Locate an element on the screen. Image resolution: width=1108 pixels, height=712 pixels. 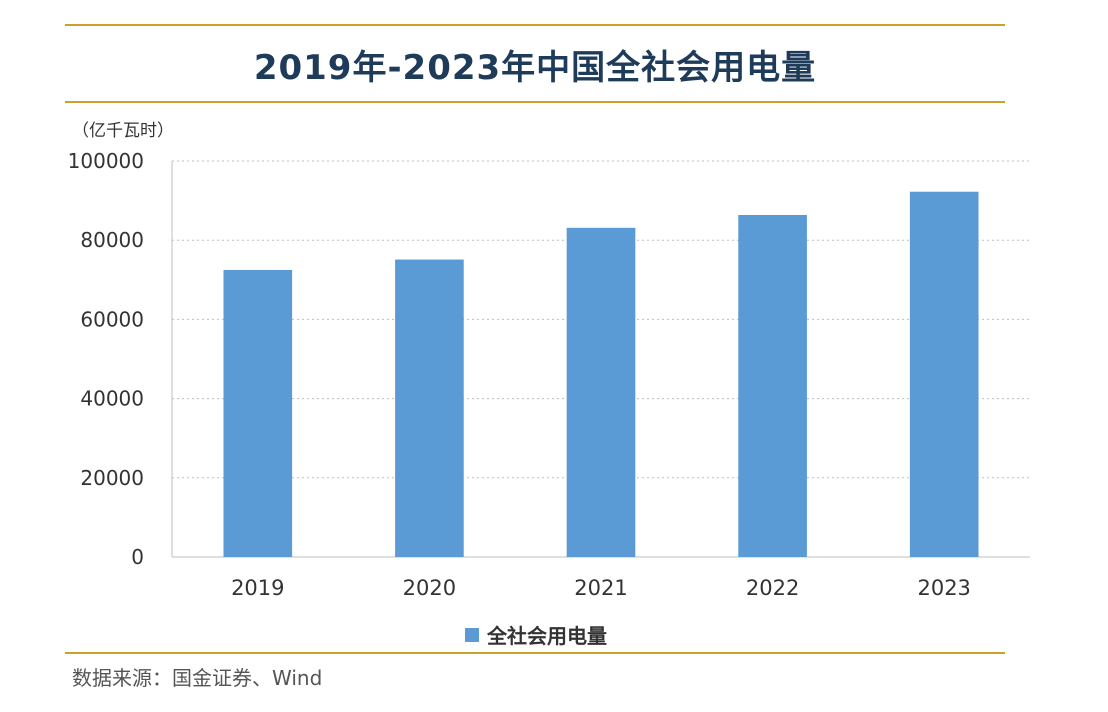
y-tick-label: 0 is located at coordinates (137, 557).